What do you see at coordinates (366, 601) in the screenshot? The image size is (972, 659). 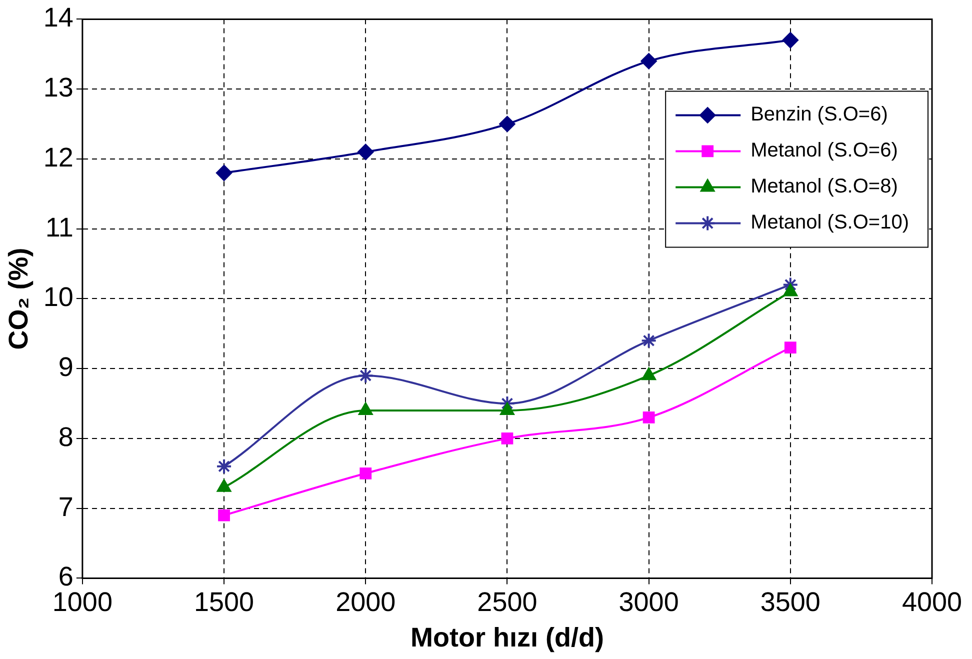 I see `x-tick-label: 2000` at bounding box center [366, 601].